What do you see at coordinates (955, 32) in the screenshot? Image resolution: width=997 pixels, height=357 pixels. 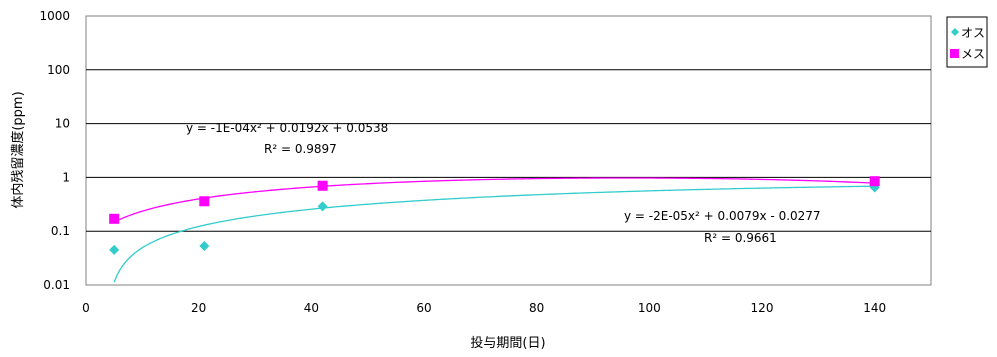 I see `legend-male-marker` at bounding box center [955, 32].